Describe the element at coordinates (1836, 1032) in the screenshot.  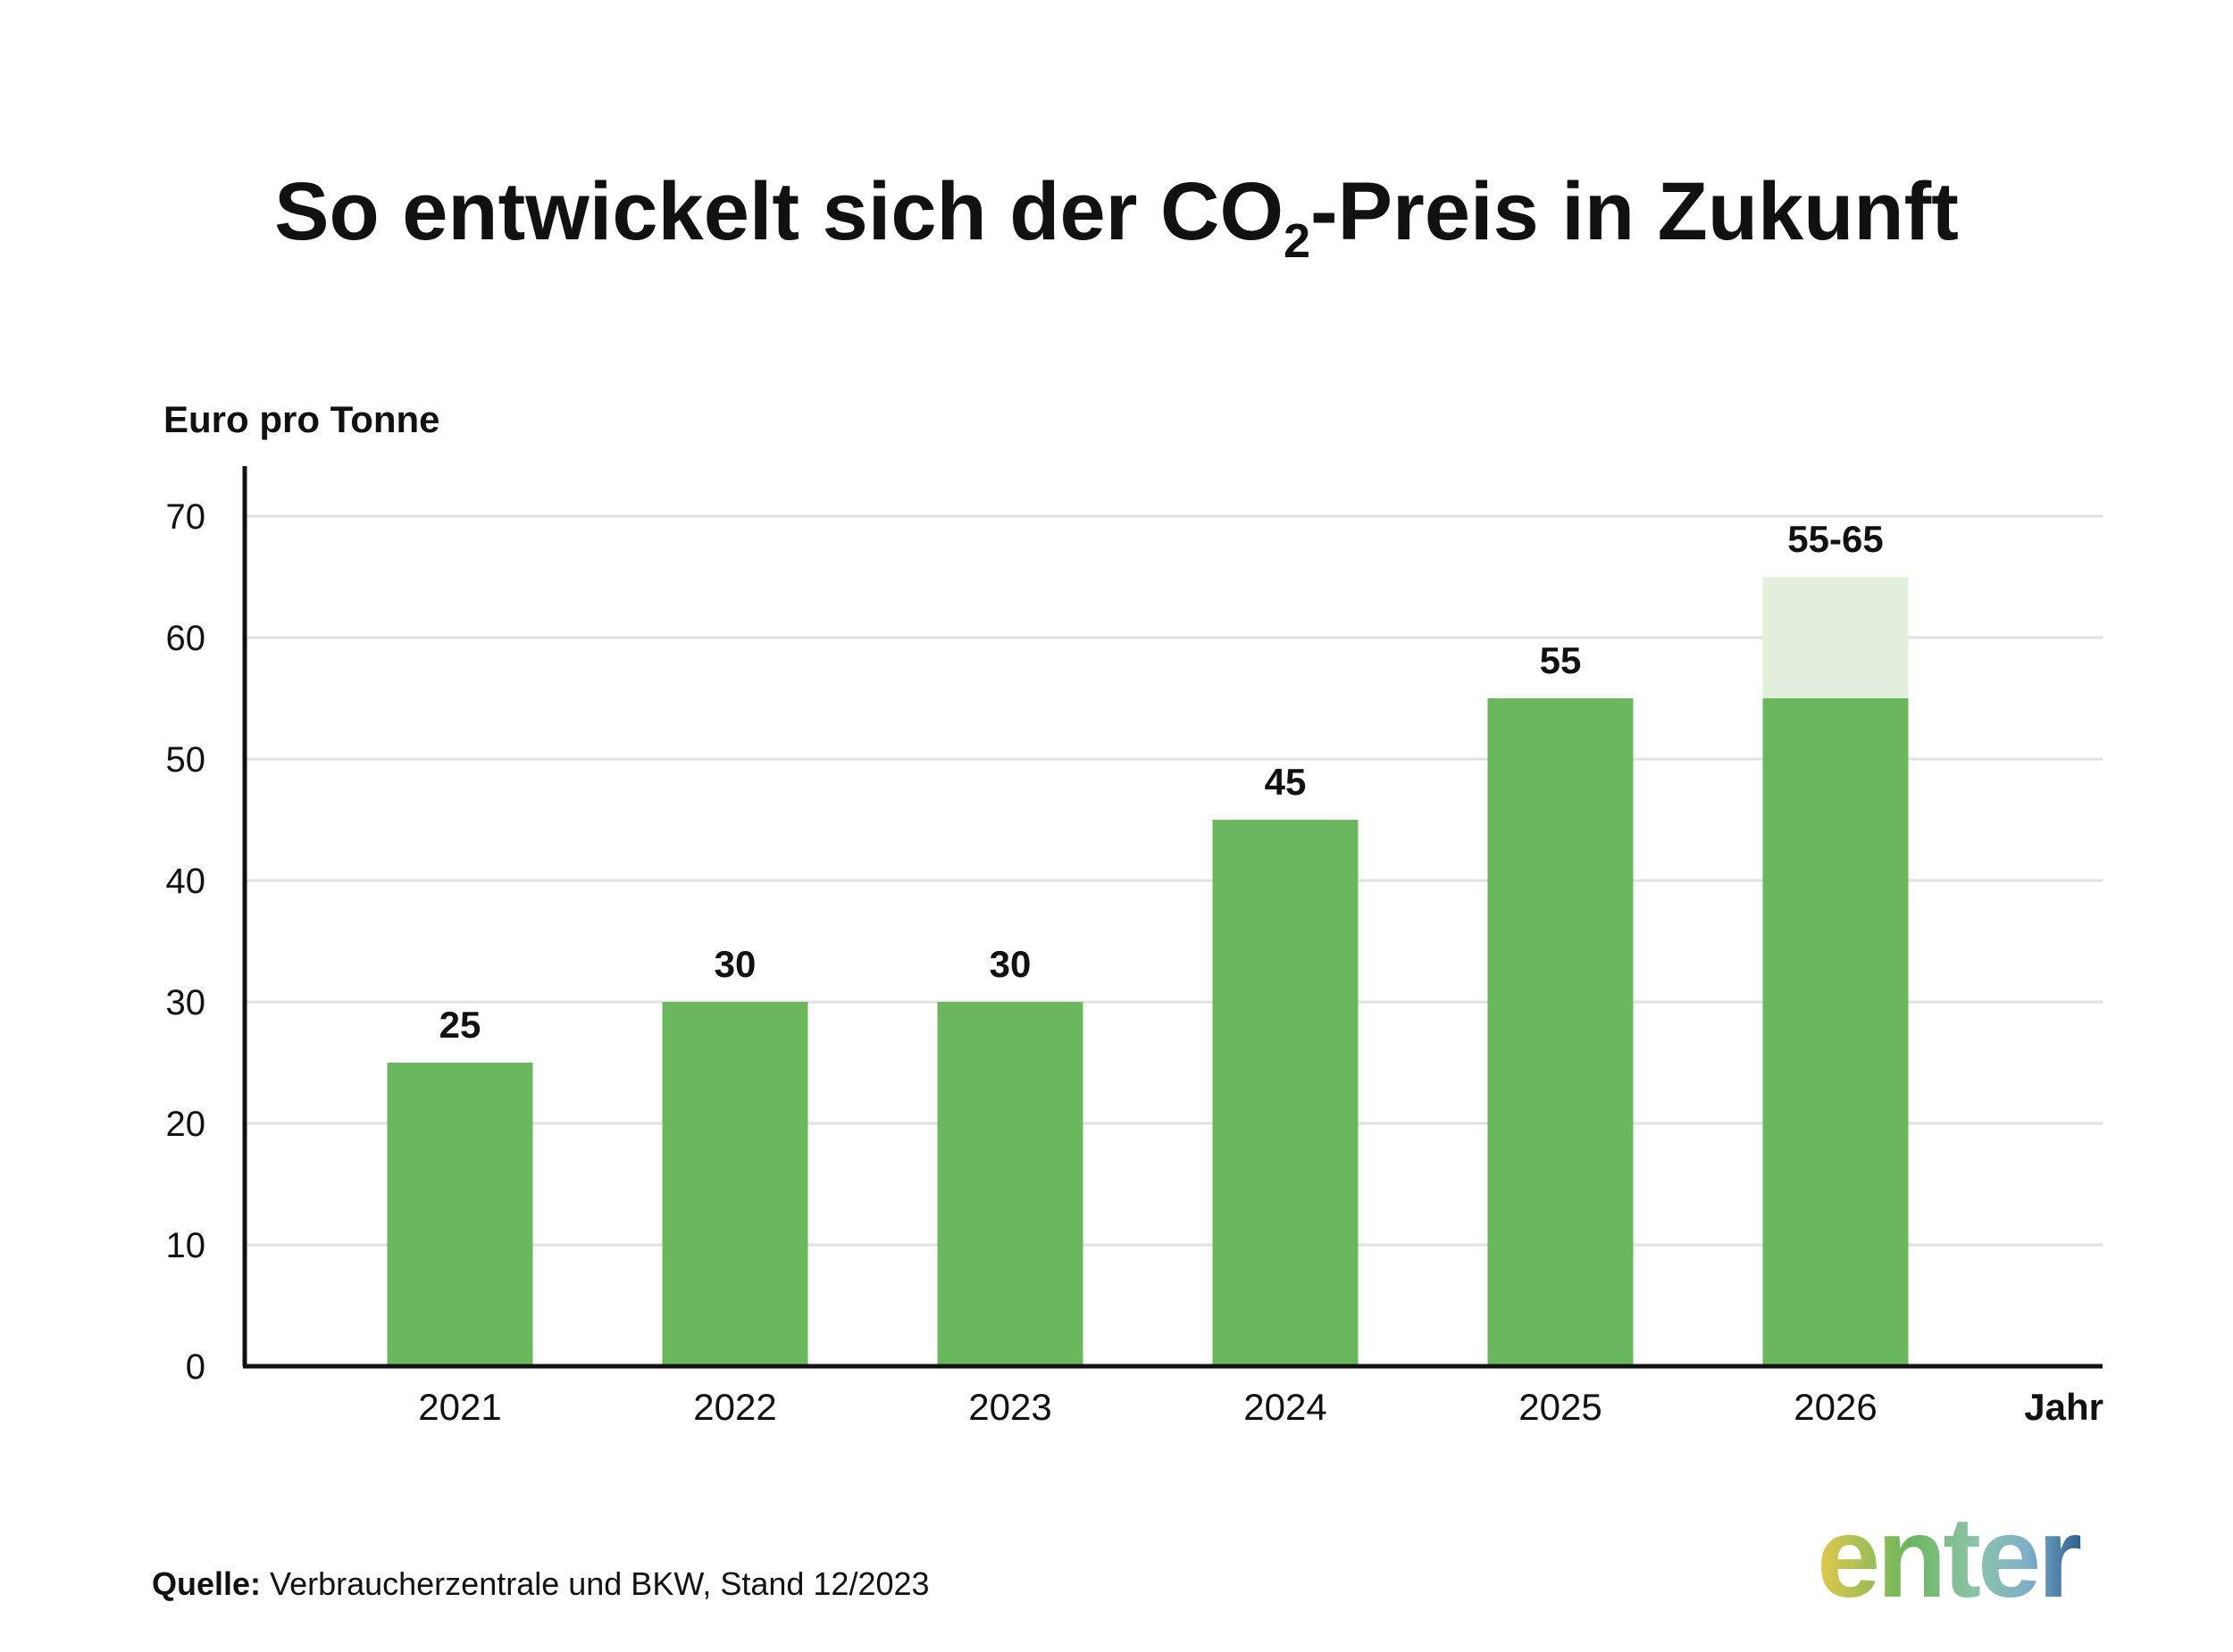
I see `bar-2026` at that location.